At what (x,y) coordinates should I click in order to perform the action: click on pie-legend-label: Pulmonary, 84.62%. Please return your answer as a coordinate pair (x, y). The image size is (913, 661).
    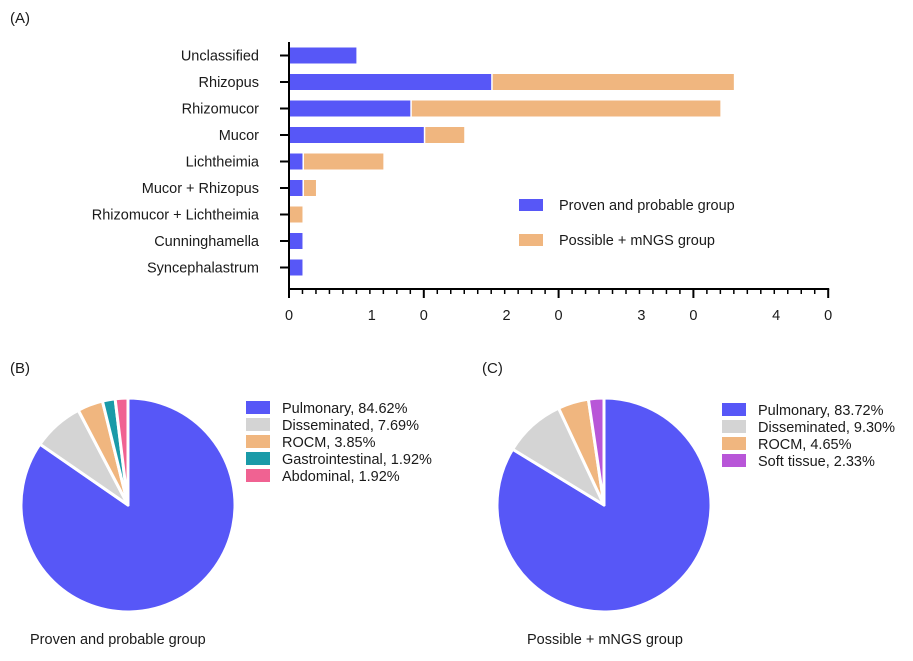
    Looking at the image, I should click on (345, 409).